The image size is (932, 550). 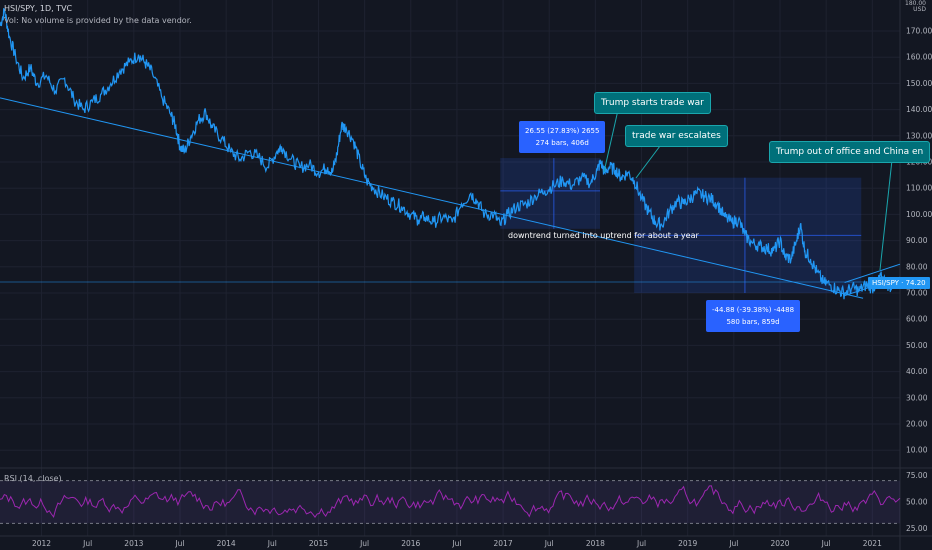 I want to click on rsi-label: RSI (14, close), so click(x=33, y=478).